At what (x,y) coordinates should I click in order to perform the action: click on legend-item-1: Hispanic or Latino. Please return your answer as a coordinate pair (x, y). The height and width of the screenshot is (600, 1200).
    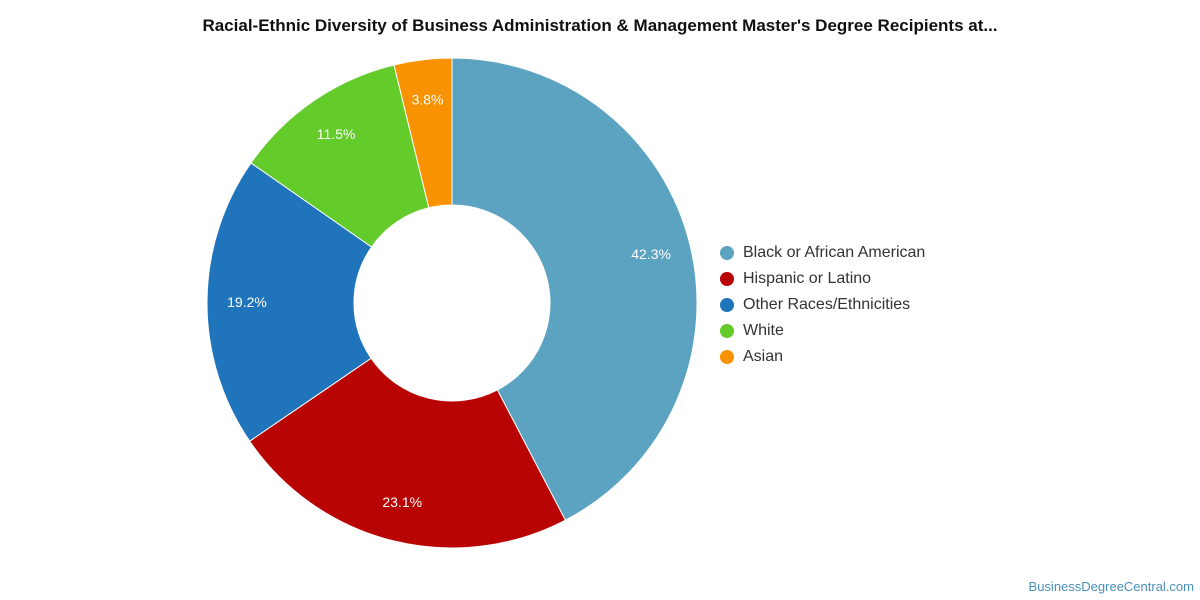
    Looking at the image, I should click on (822, 279).